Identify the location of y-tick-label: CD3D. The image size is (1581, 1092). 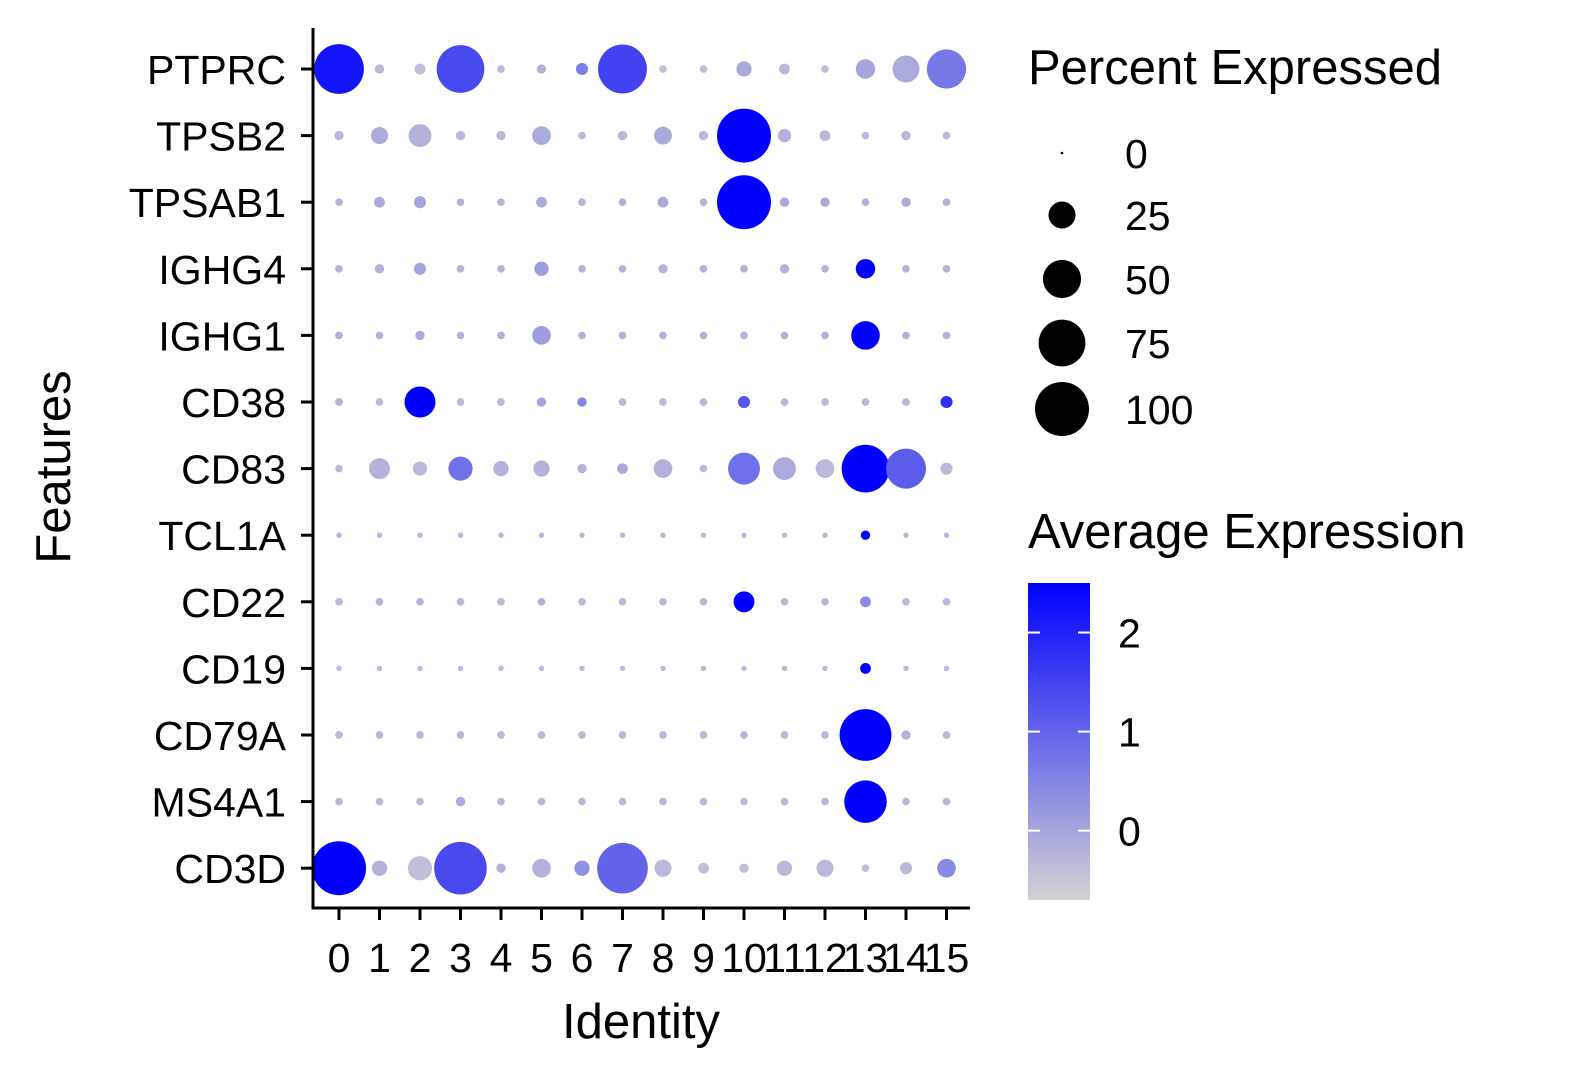
(230, 869).